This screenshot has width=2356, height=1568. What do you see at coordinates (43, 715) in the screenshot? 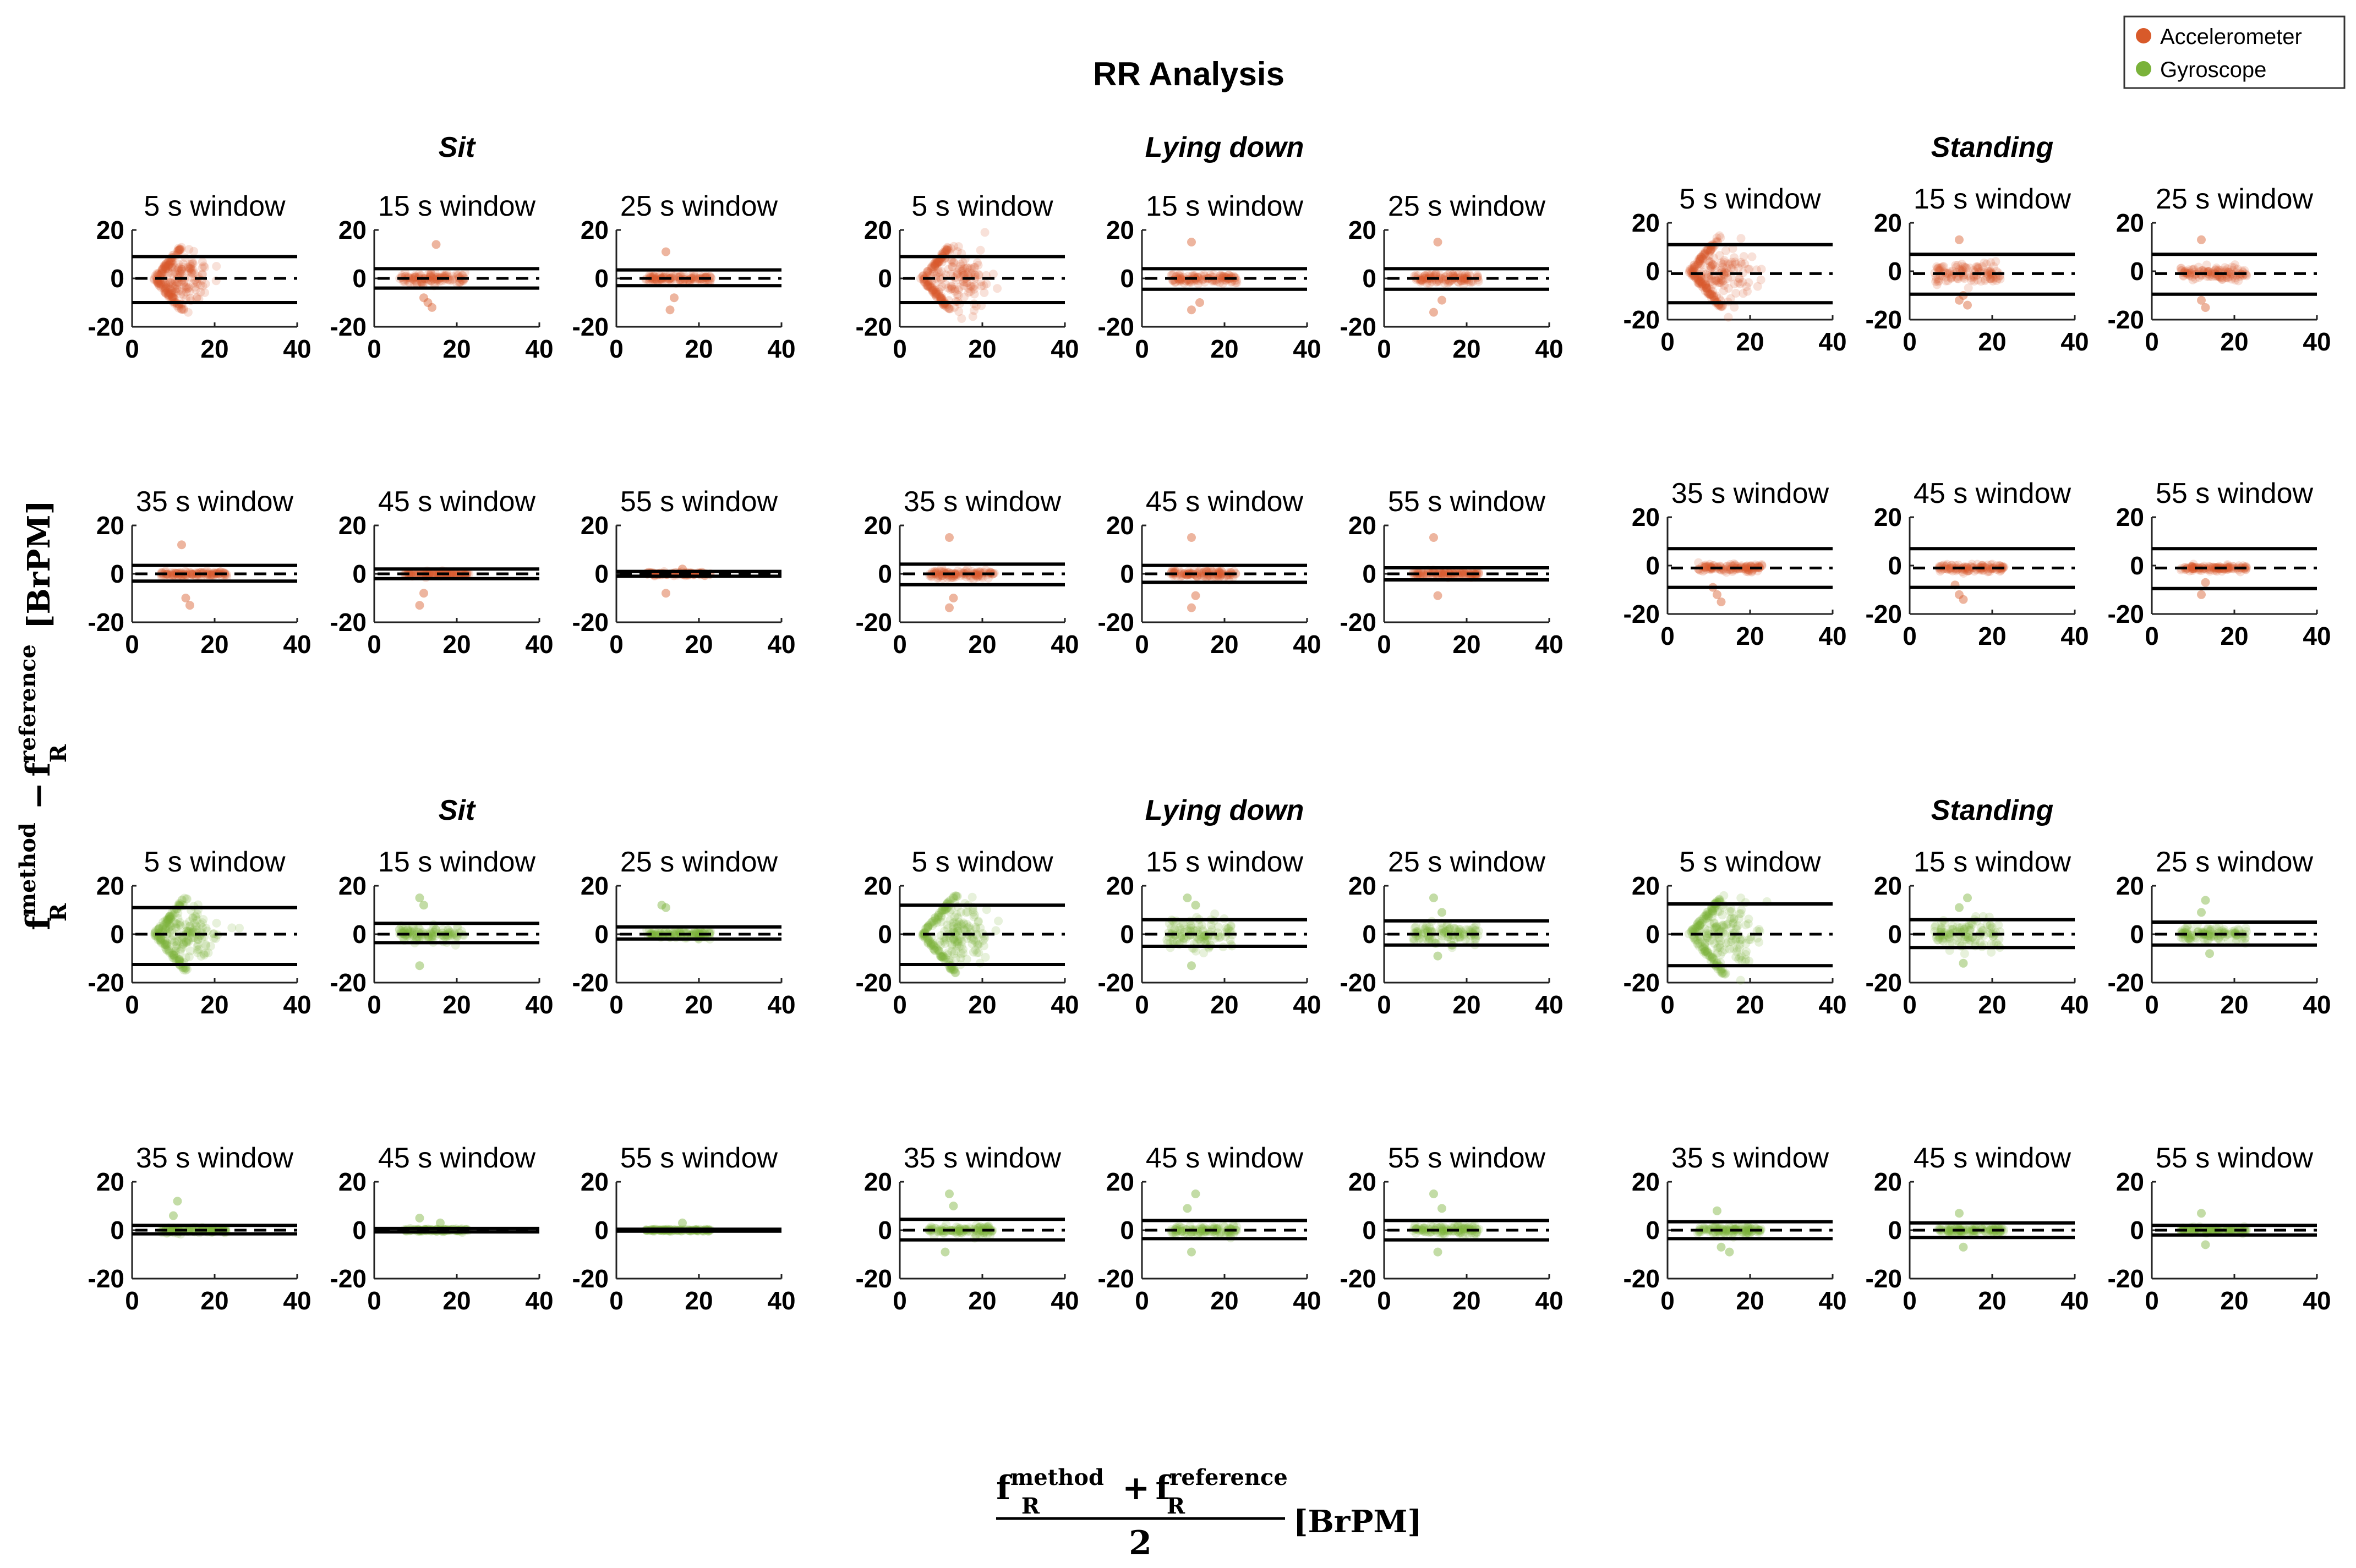
I see `y-axis-label: fmethod R−freference R[BrPM]` at bounding box center [43, 715].